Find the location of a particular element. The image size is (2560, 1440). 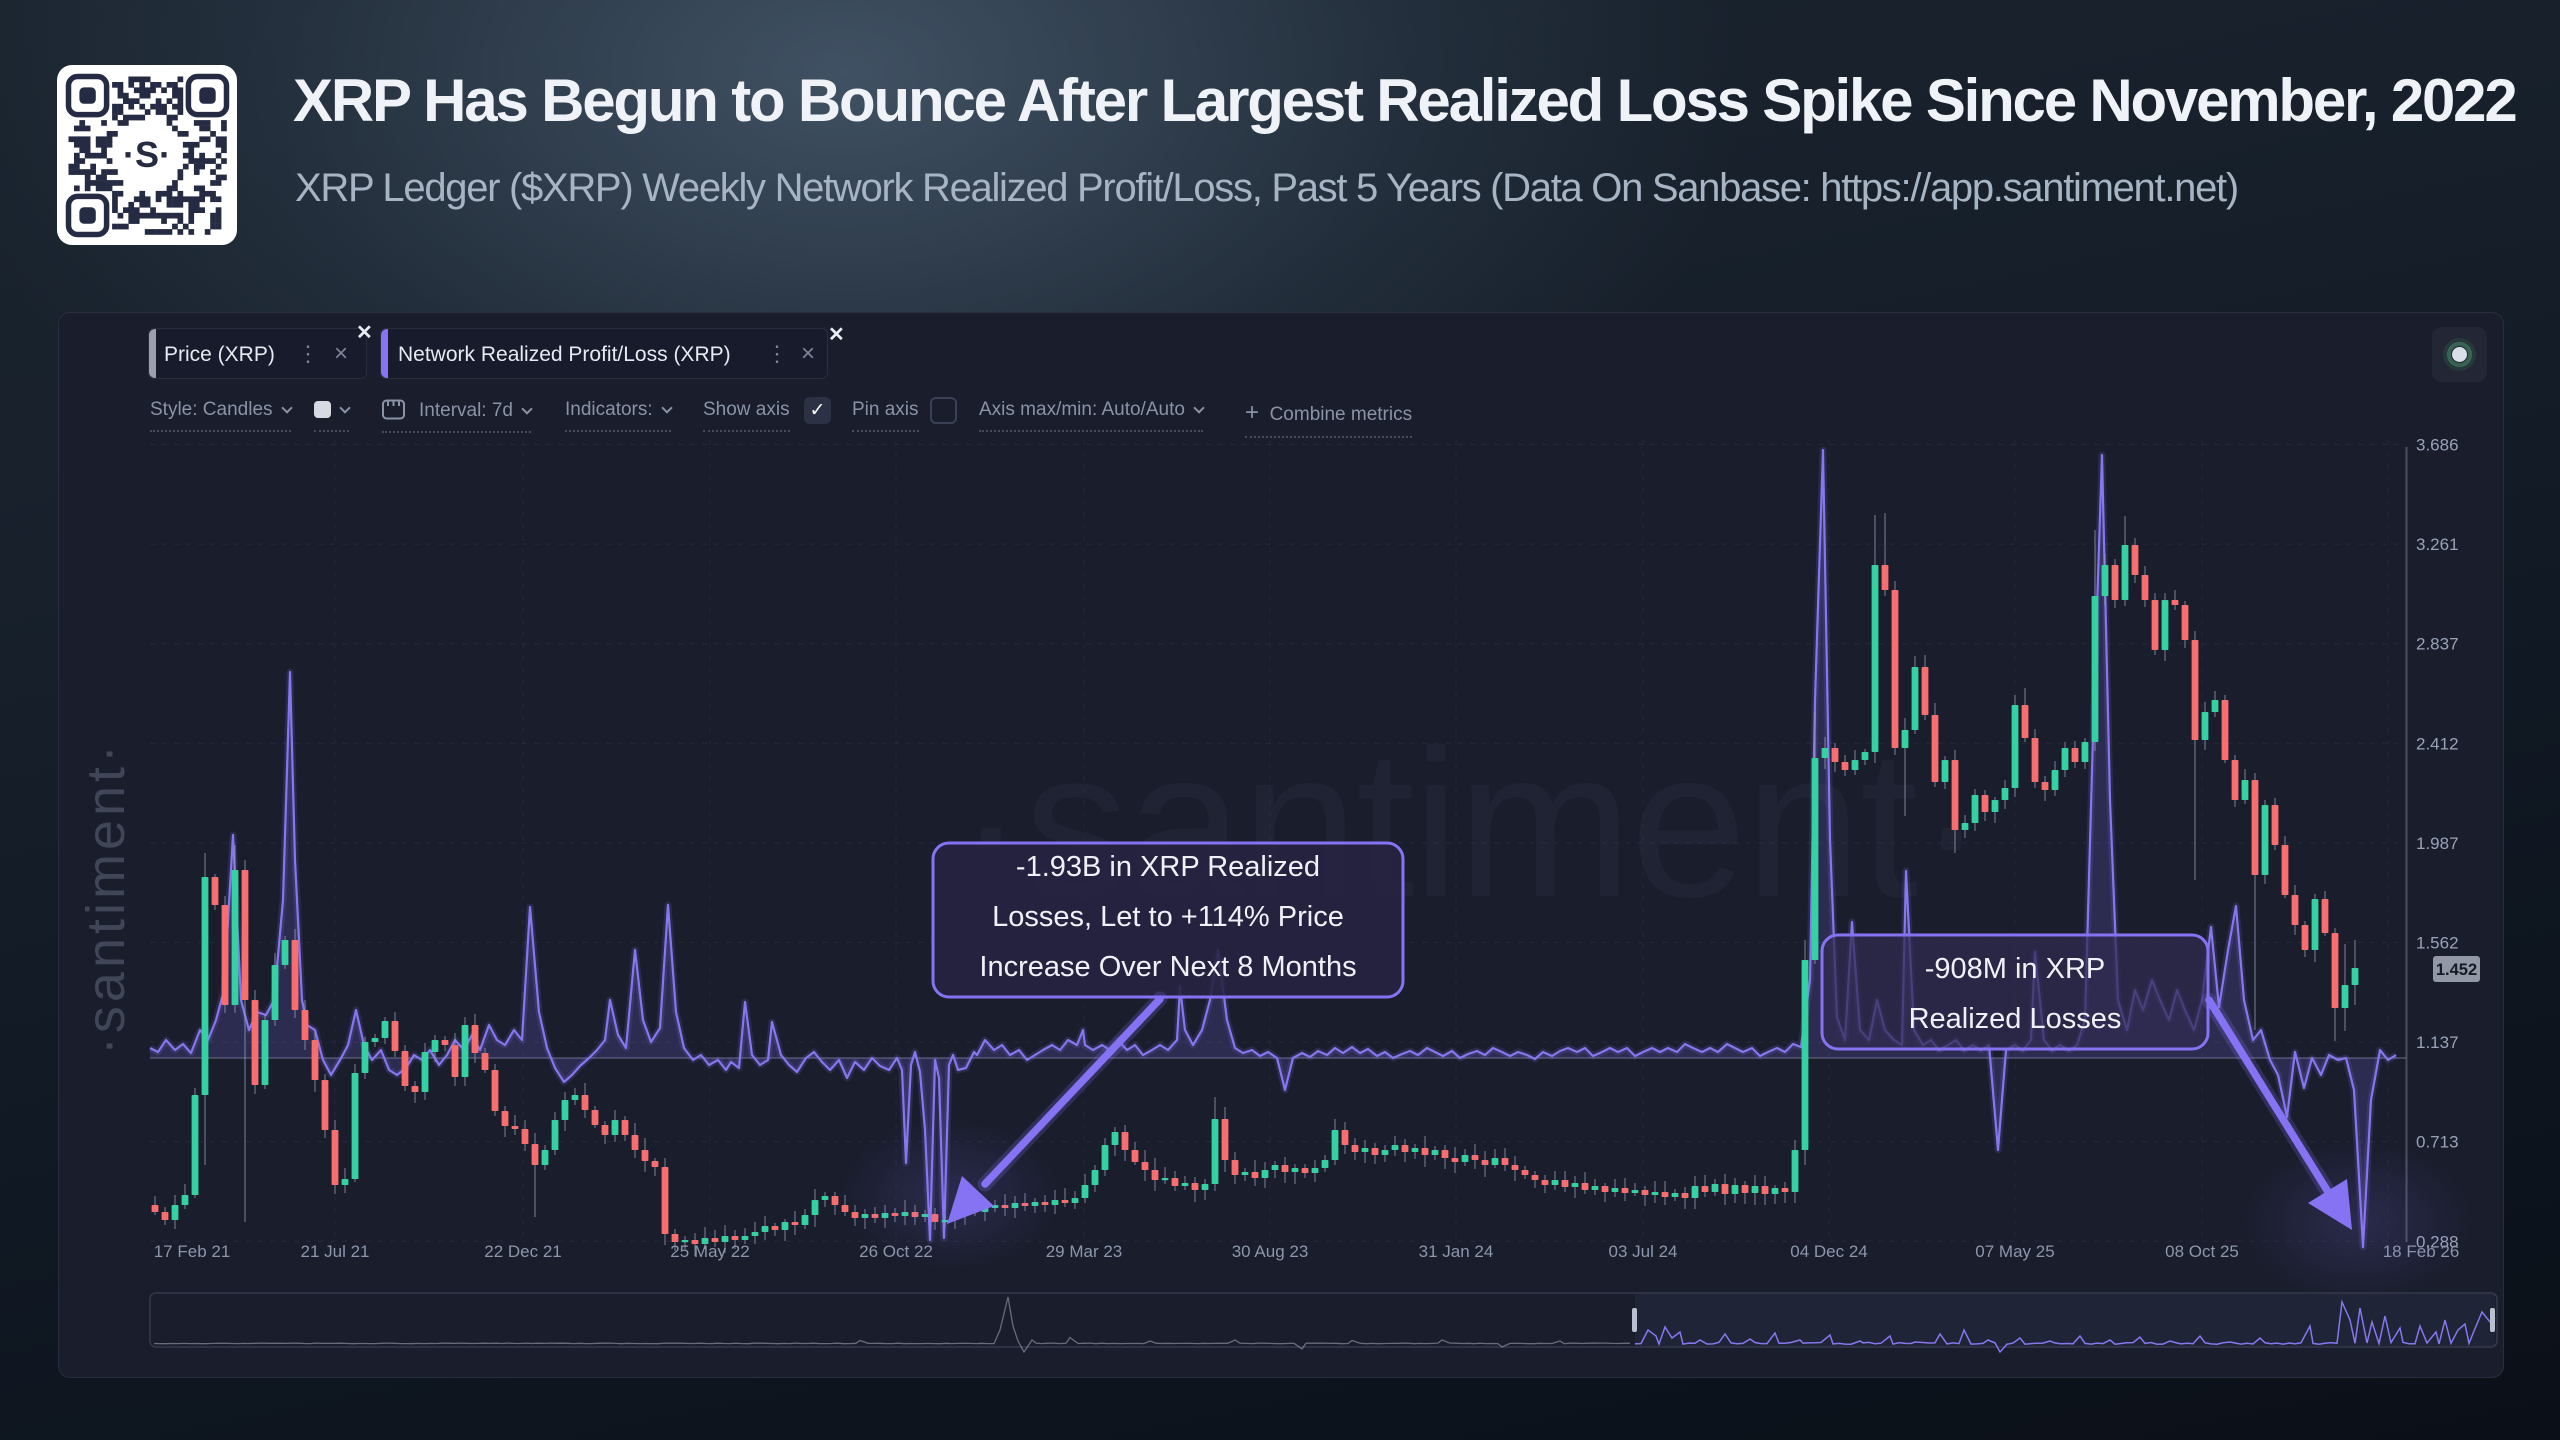

svg-text: ·S· is located at coordinates (147, 154).